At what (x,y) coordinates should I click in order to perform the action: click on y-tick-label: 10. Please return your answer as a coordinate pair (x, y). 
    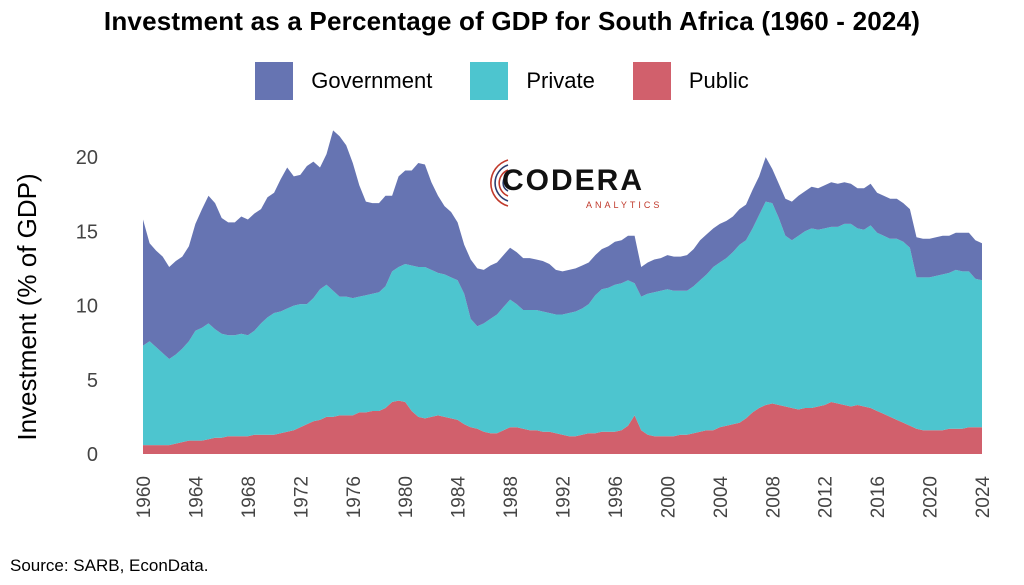
    Looking at the image, I should click on (87, 307).